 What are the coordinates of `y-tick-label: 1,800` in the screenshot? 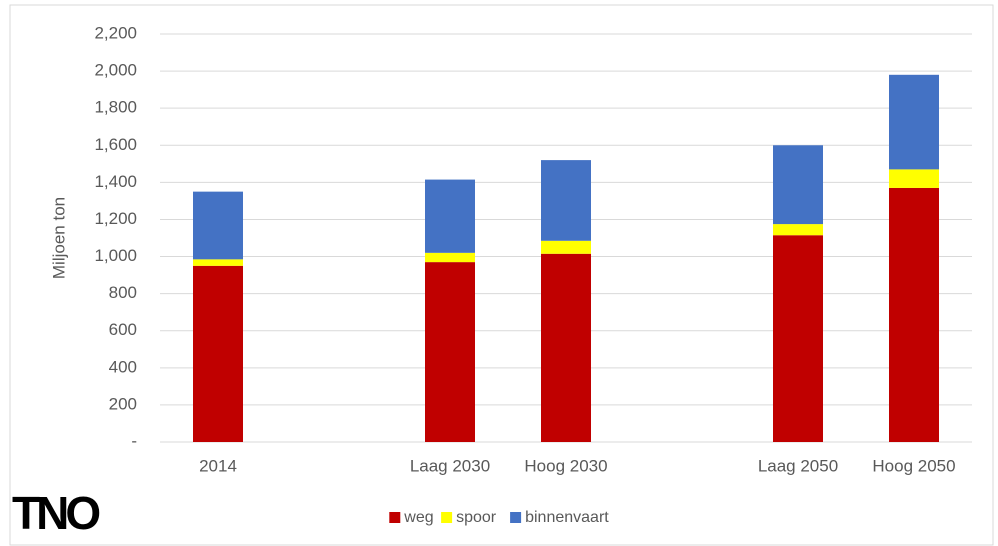 It's located at (115, 107).